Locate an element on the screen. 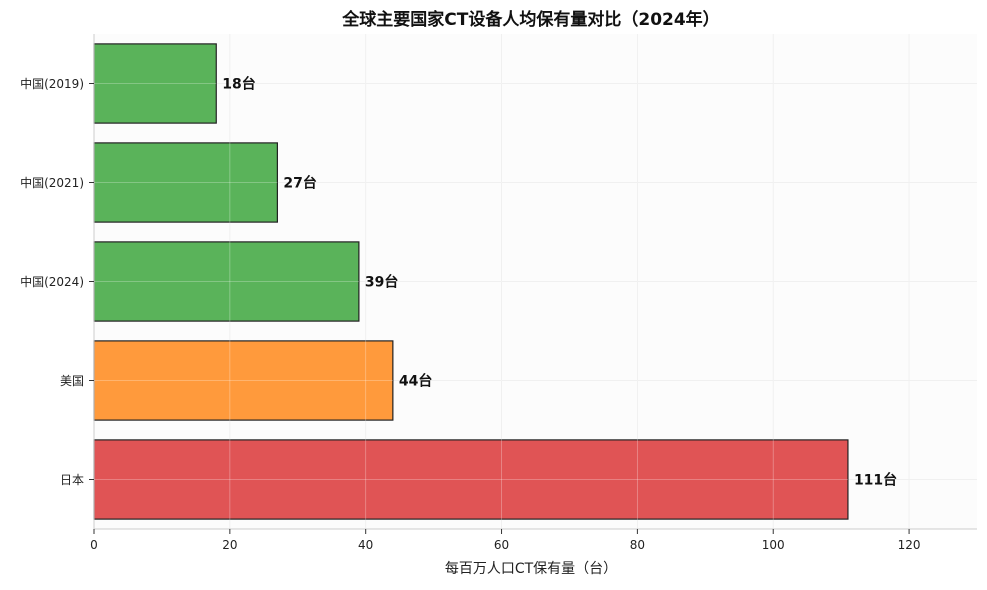  x-tick-label: 20 is located at coordinates (229, 545).